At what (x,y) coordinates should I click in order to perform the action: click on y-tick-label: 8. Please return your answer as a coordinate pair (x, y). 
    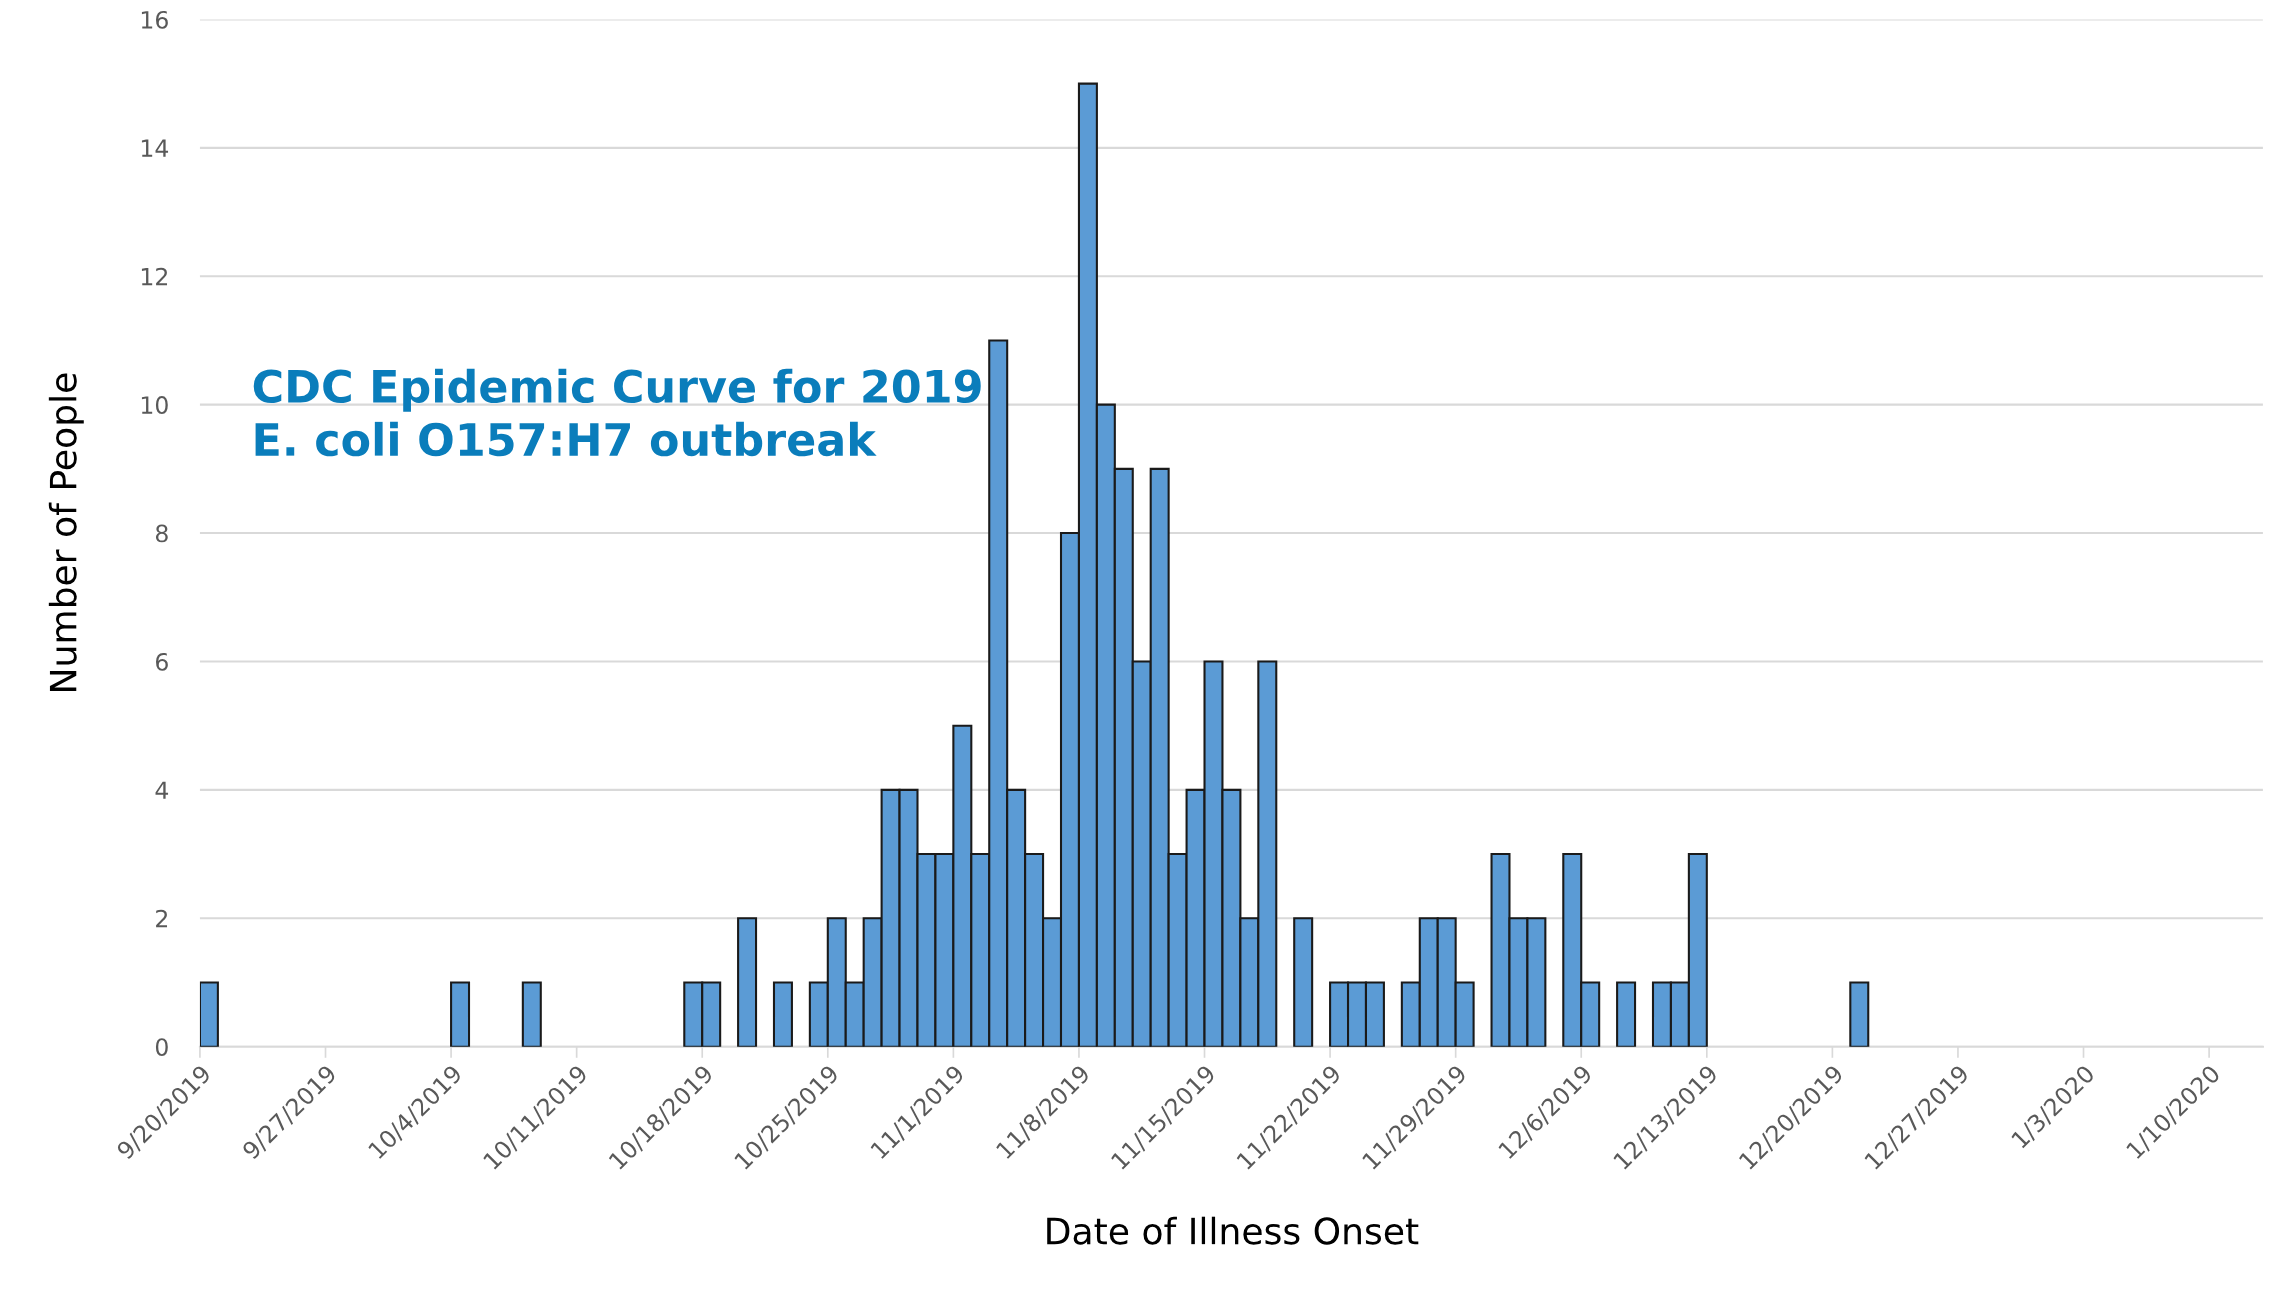
    Looking at the image, I should click on (161, 533).